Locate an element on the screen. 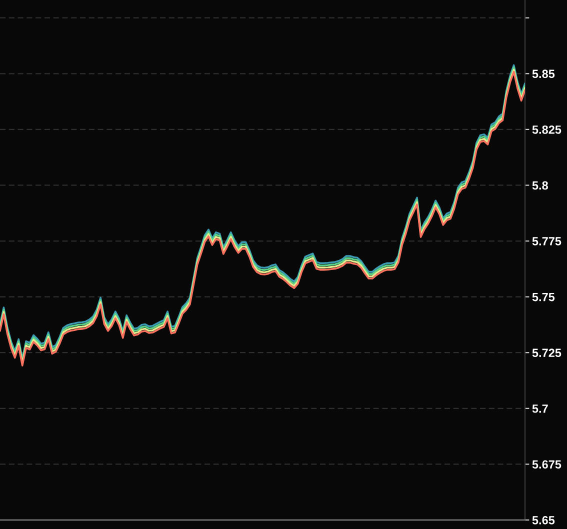 The width and height of the screenshot is (567, 529). y-tick-label: 5.675 is located at coordinates (547, 464).